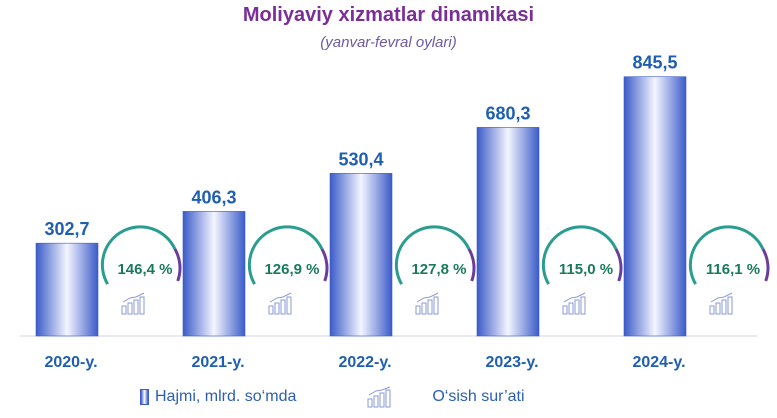 This screenshot has width=777, height=418. I want to click on chart-subtitle: (yanvar-fevral oylari), so click(388, 42).